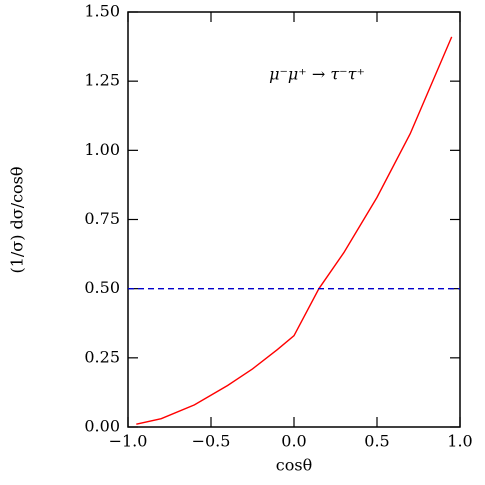 The height and width of the screenshot is (485, 485). I want to click on y-tick-label: 1.25, so click(102, 80).